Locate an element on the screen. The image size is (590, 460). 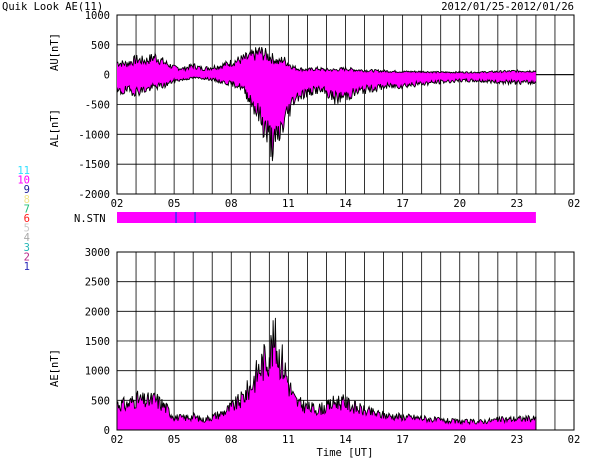
y-tick-label: 2000 is located at coordinates (97, 312).